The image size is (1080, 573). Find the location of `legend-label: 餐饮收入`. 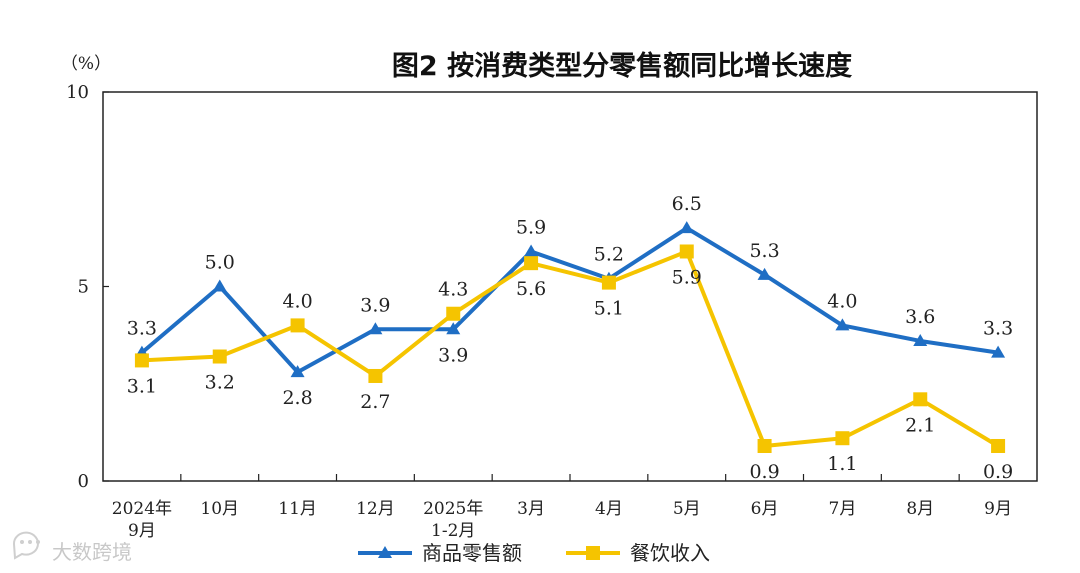

legend-label: 餐饮收入 is located at coordinates (670, 553).